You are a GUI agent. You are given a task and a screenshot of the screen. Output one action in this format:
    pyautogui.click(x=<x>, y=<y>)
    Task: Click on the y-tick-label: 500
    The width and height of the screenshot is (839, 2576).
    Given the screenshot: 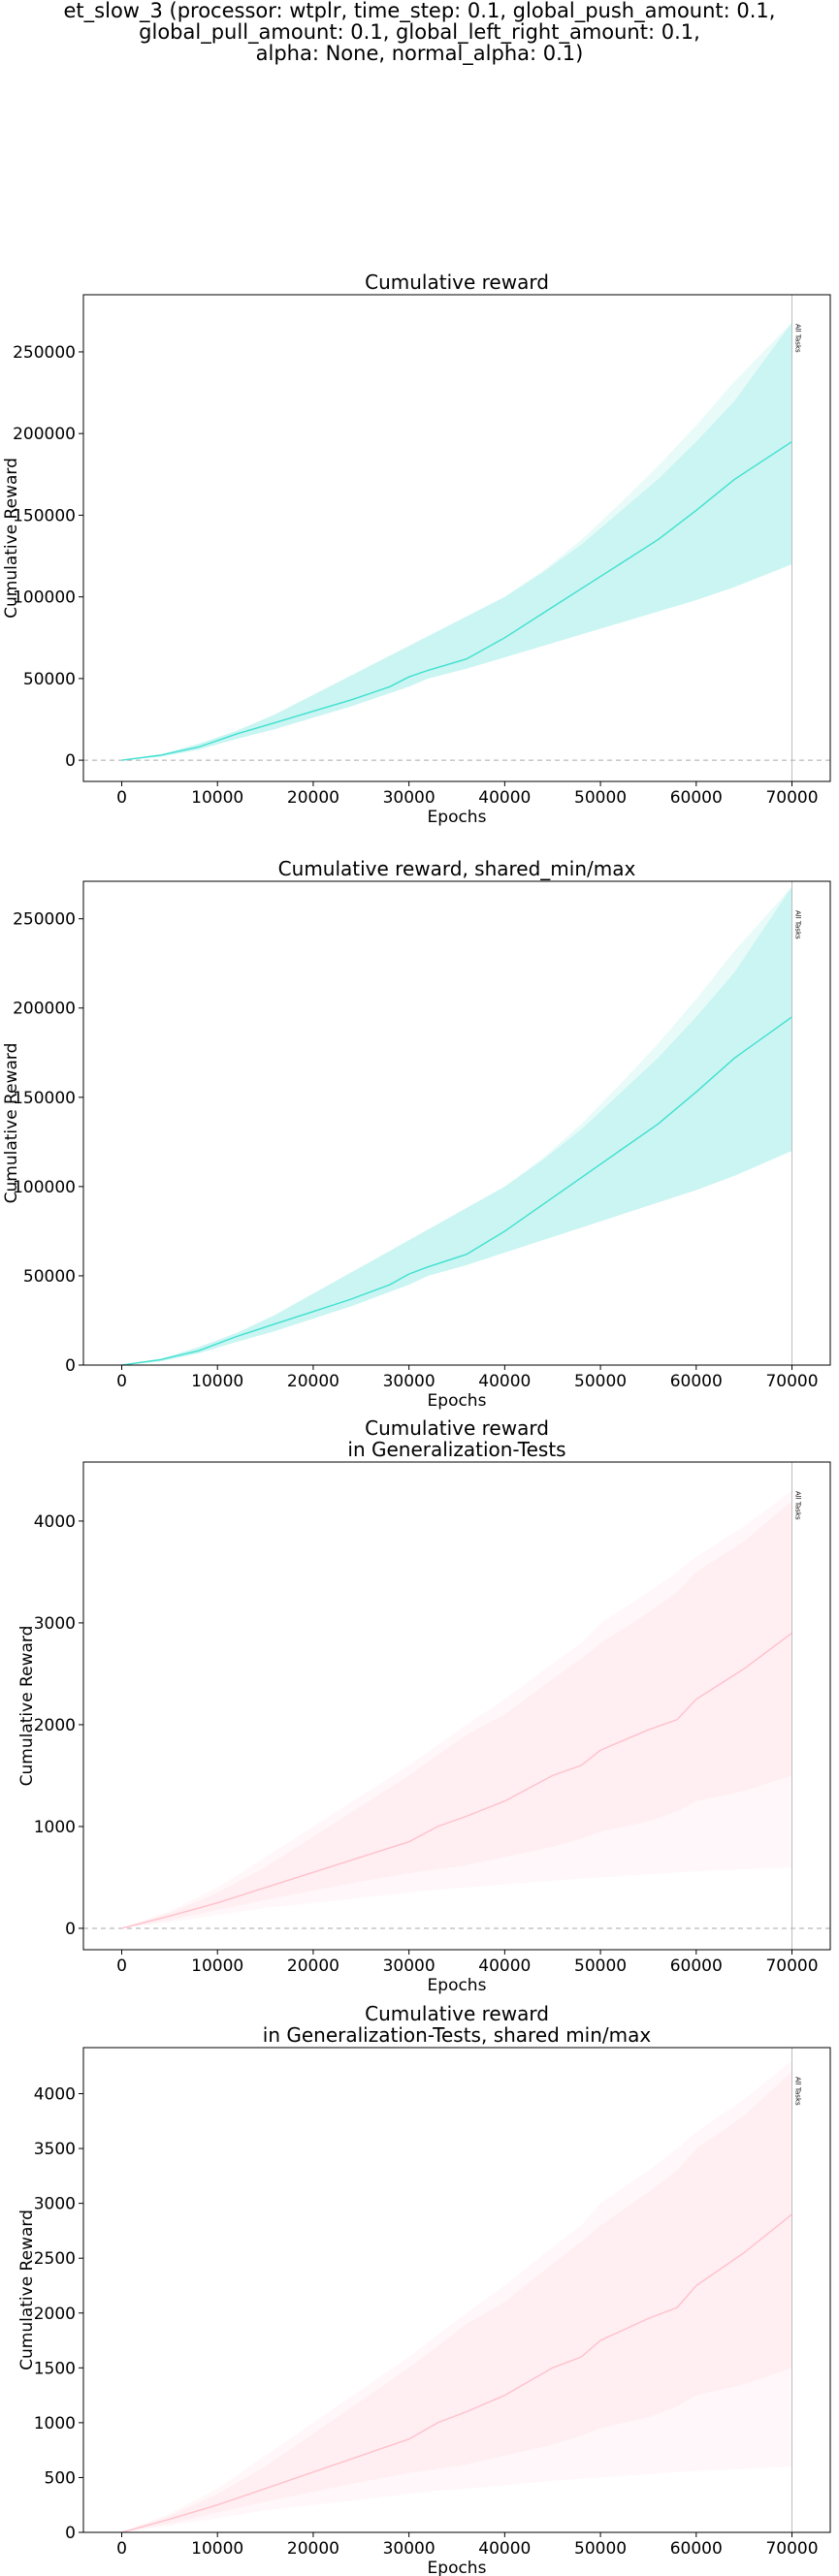 What is the action you would take?
    pyautogui.click(x=60, y=2478)
    